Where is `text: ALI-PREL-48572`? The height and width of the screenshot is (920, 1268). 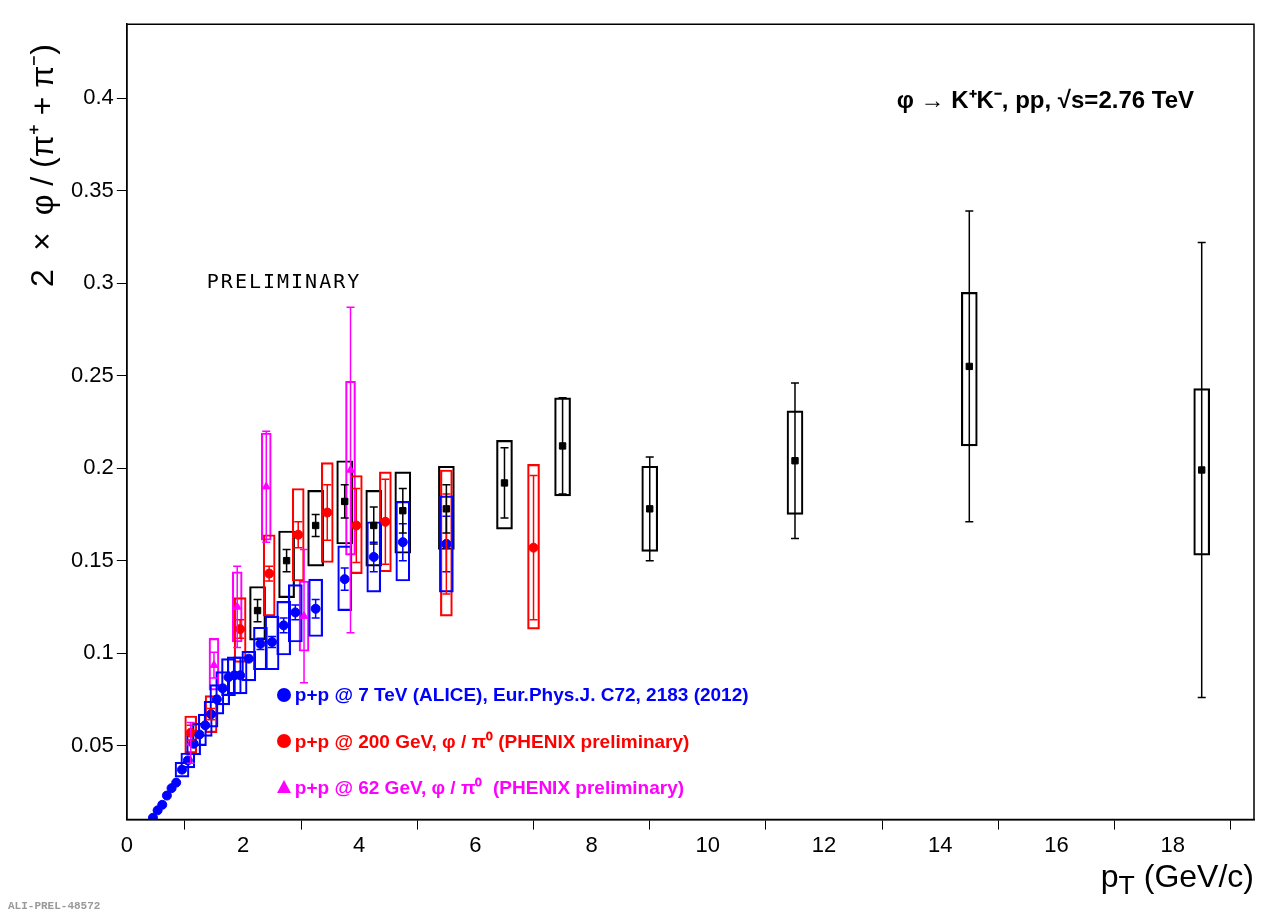
text: ALI-PREL-48572 is located at coordinates (54, 906).